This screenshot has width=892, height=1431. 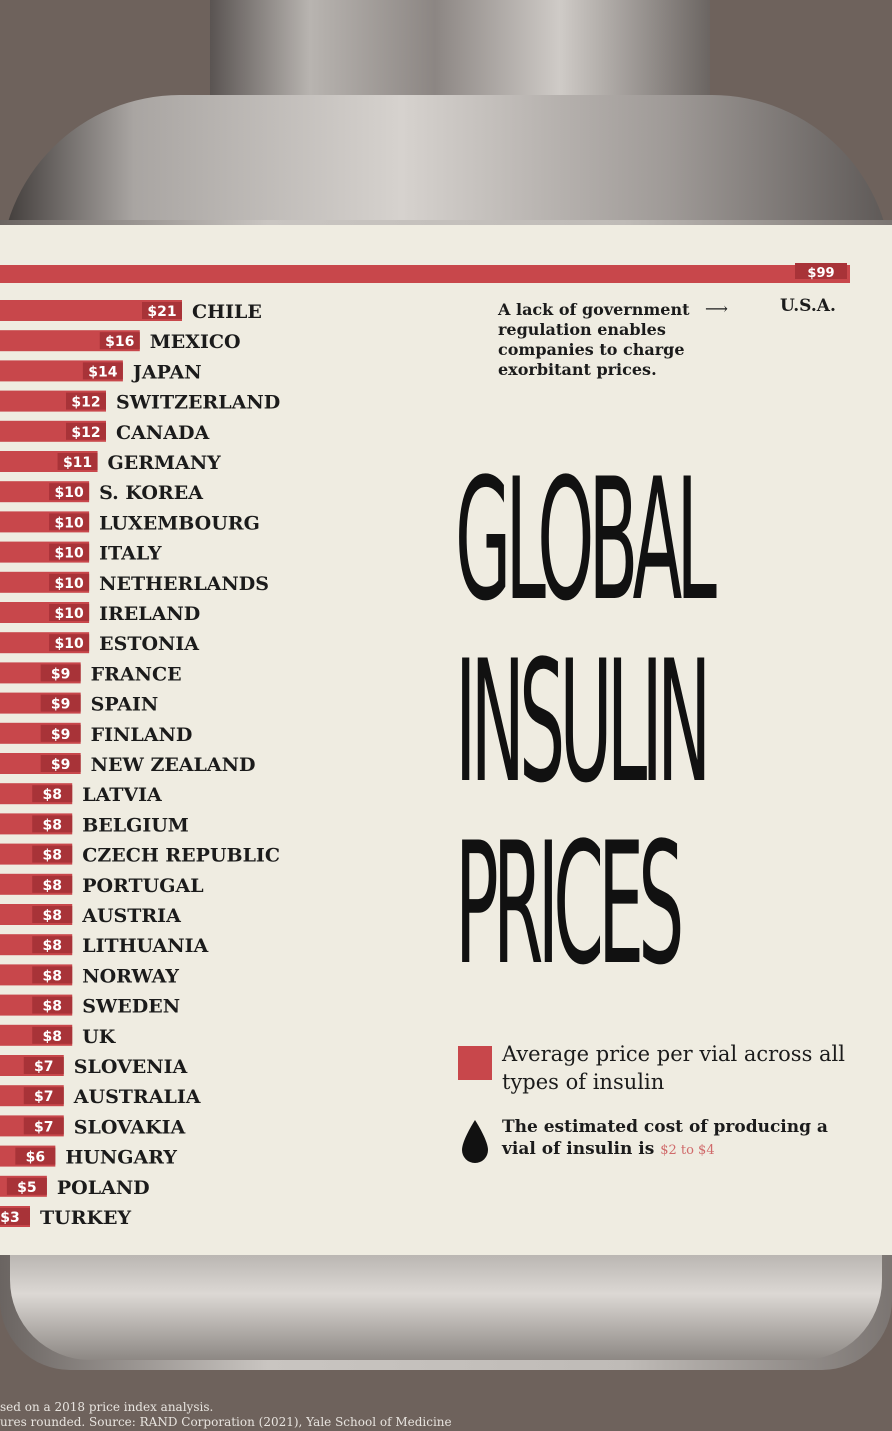 I want to click on bar-usa-value-label: $99, so click(x=820, y=273).